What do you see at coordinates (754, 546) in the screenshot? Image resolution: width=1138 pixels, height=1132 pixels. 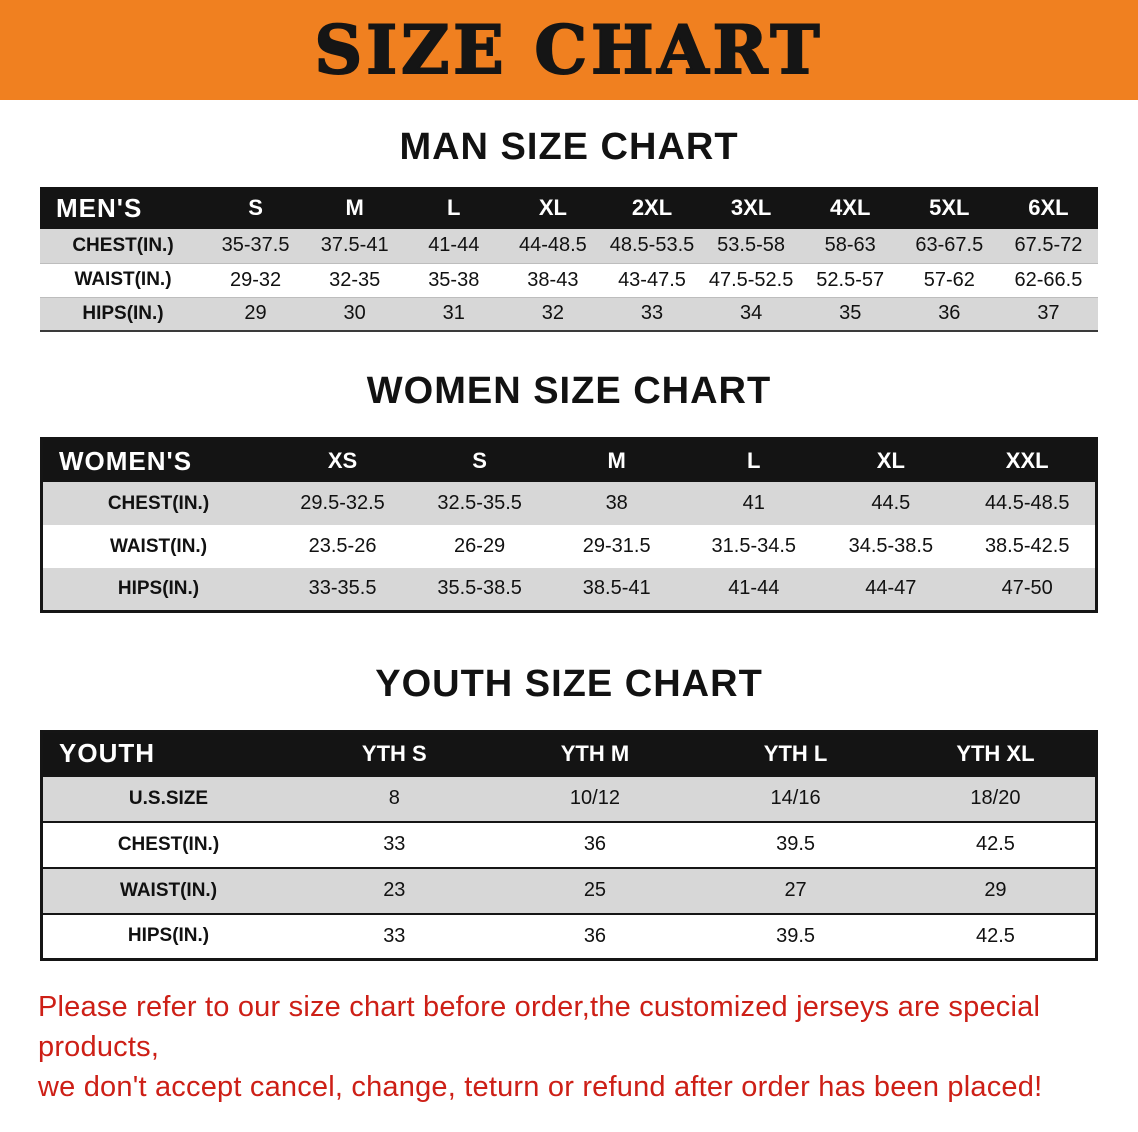 I see `size-value-cell: 31.5-34.5` at bounding box center [754, 546].